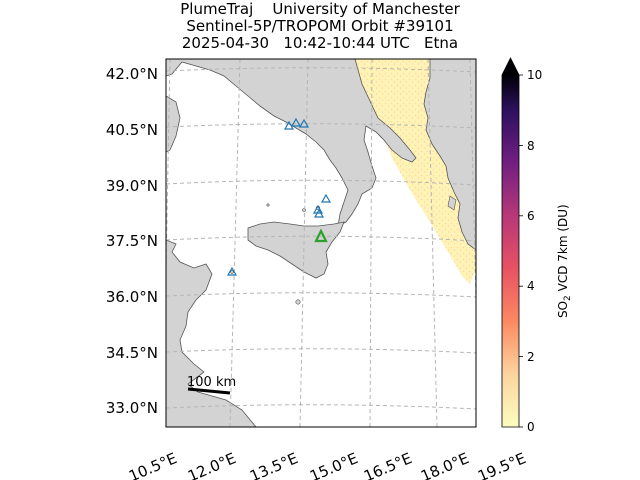  What do you see at coordinates (268, 205) in the screenshot?
I see `ustica-island` at bounding box center [268, 205].